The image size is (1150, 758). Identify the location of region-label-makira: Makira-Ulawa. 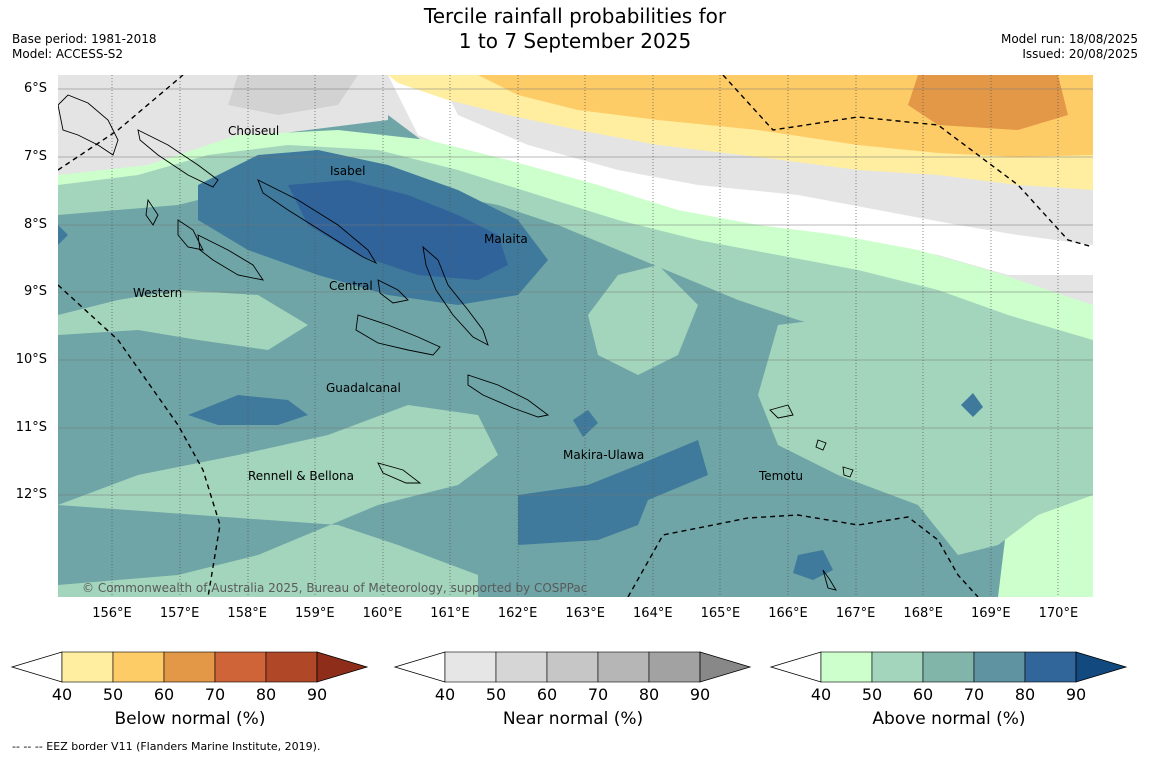
(604, 455).